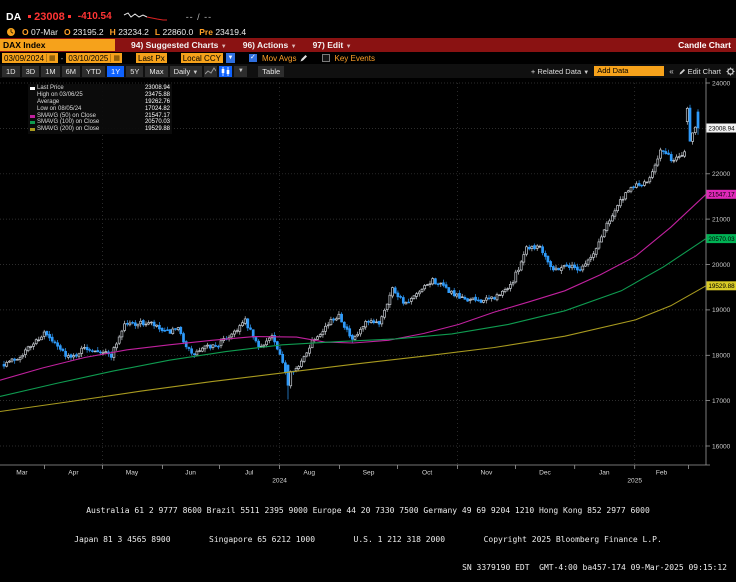  What do you see at coordinates (721, 401) in the screenshot?
I see `svg-text: 17000` at bounding box center [721, 401].